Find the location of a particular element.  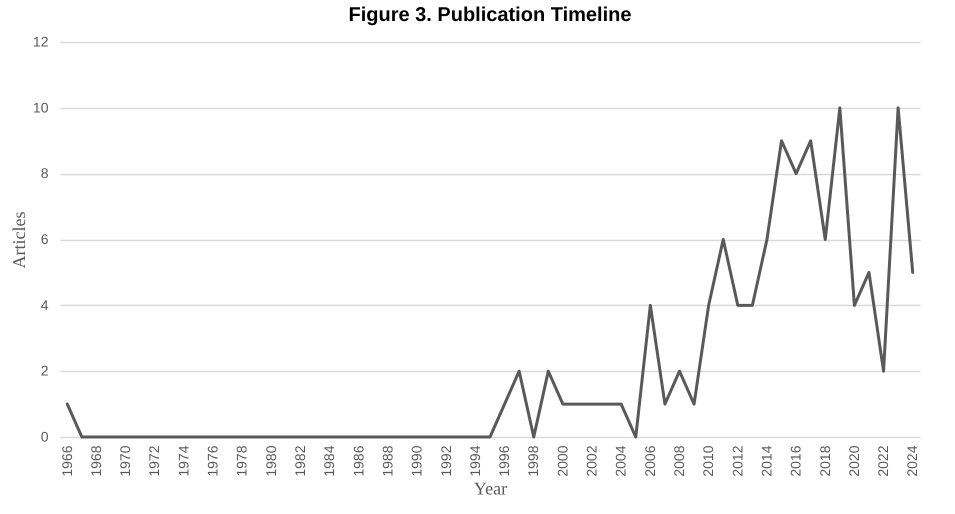

x-tick-label: 2024 is located at coordinates (912, 461).